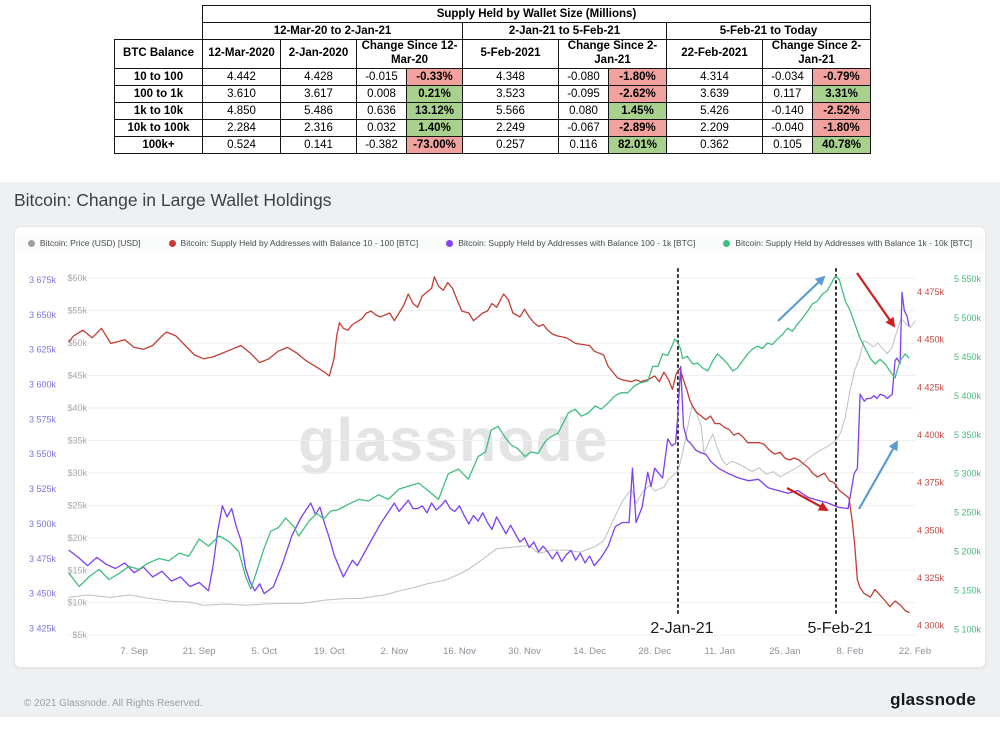  Describe the element at coordinates (43, 559) in the screenshot. I see `y-axis-tick-supply_100_1k: 3 475k` at that location.